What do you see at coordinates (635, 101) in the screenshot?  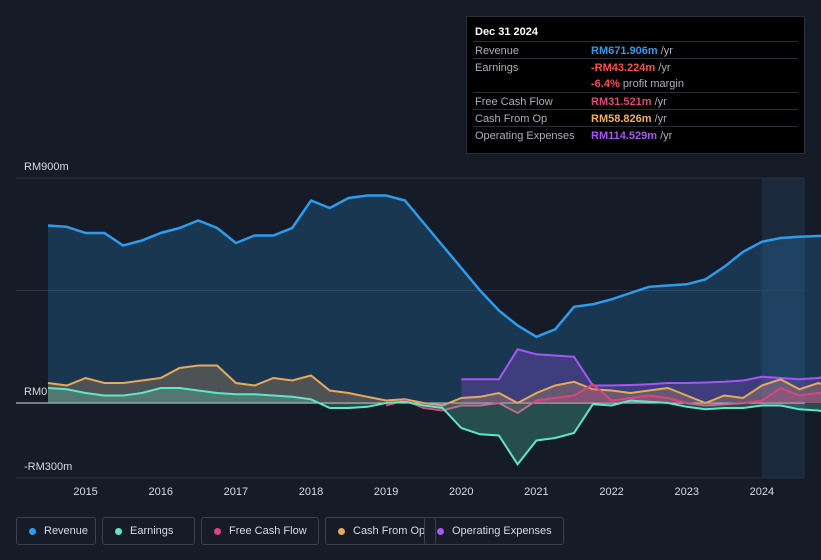 I see `tooltip-row-fcf: Free Cash Flow RM31.521m /yr` at bounding box center [635, 101].